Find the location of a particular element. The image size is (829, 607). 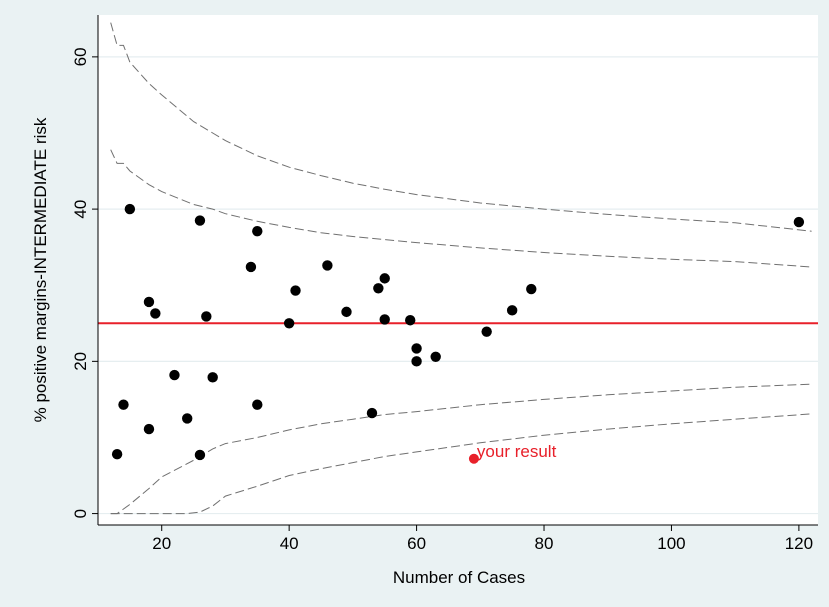

x-tick-label-0: 20 is located at coordinates (161, 543).